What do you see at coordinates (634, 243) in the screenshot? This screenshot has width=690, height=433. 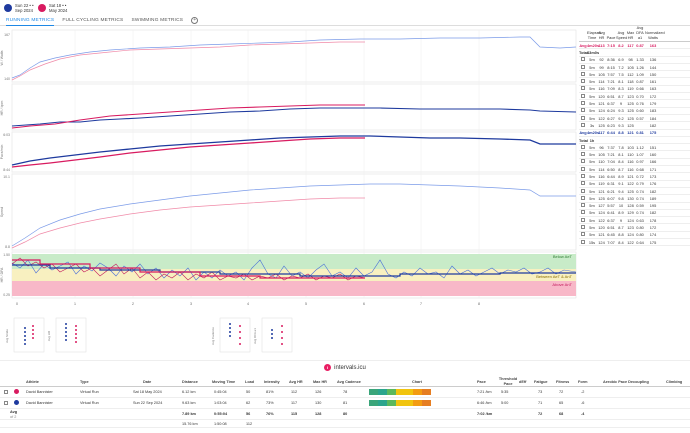 I see `interval-row: 15s 124 7:07 8.4 122 0.64 175` at bounding box center [634, 243].